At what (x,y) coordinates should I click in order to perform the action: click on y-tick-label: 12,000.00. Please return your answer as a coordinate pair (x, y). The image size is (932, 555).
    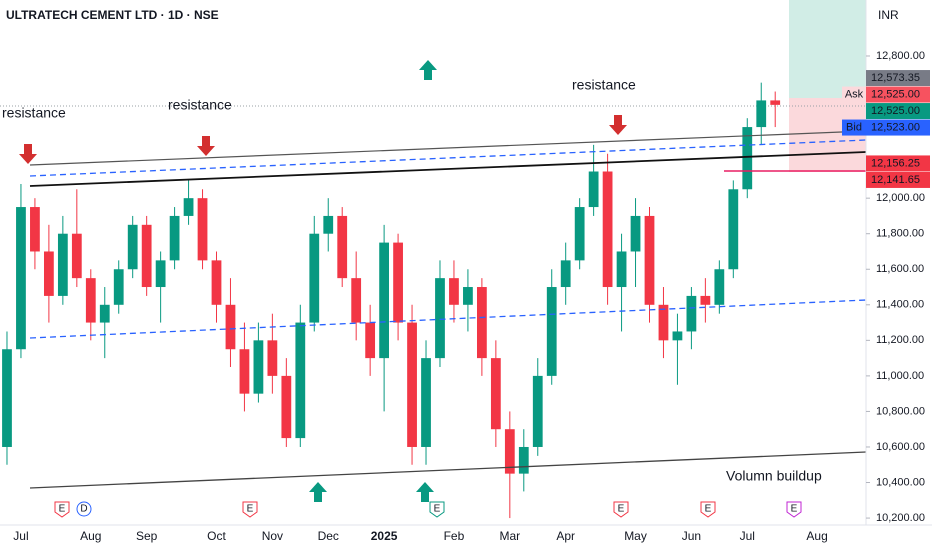
    Looking at the image, I should click on (900, 198).